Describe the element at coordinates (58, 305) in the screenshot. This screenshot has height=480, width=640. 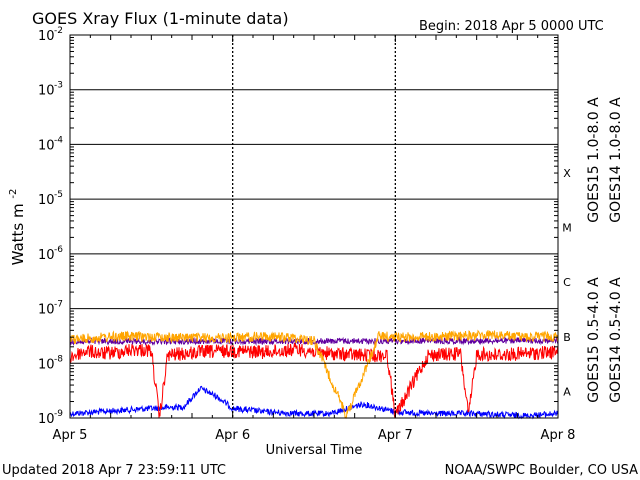
I see `y-tick-exponent: -7` at that location.